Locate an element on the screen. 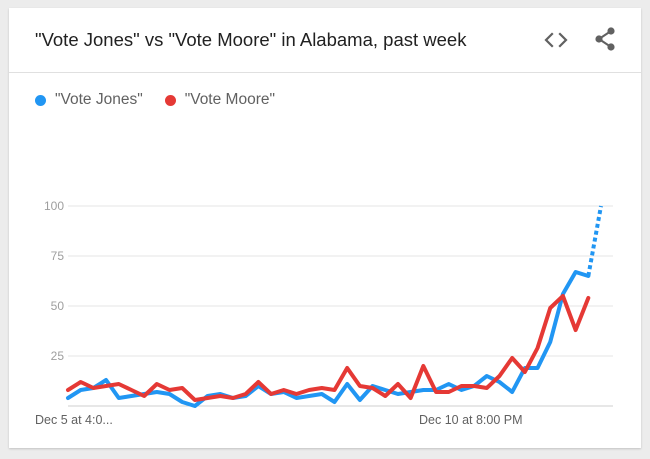 This screenshot has width=650, height=459. share-icon is located at coordinates (605, 39).